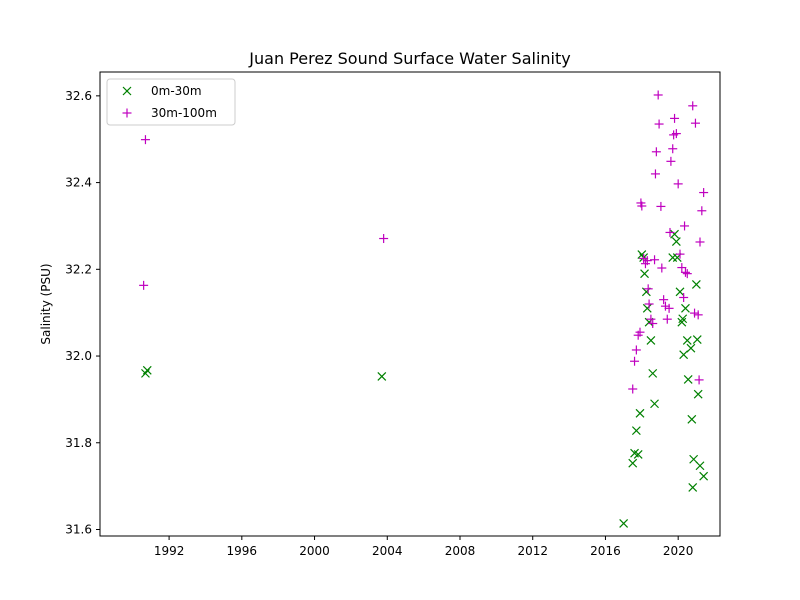  Describe the element at coordinates (532, 551) in the screenshot. I see `x-tick-label: 2012` at that location.